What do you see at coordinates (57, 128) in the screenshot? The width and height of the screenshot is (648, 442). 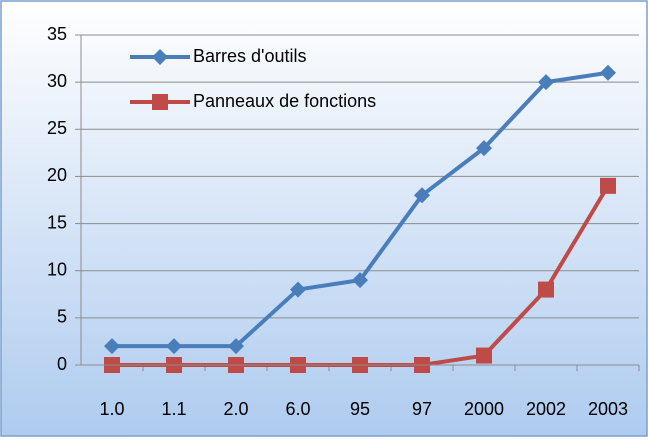 I see `y-tick-label: 25` at bounding box center [57, 128].